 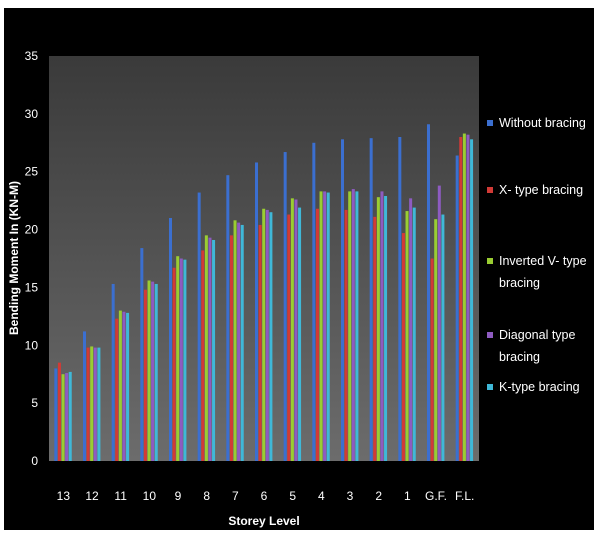 What do you see at coordinates (350, 496) in the screenshot?
I see `x-tick-label: 3` at bounding box center [350, 496].